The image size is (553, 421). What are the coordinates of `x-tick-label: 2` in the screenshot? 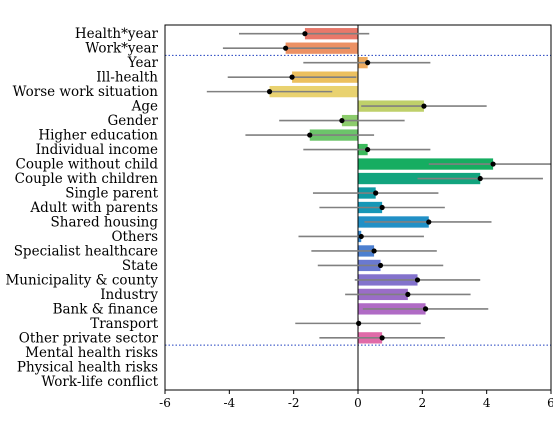 It's located at (423, 403).